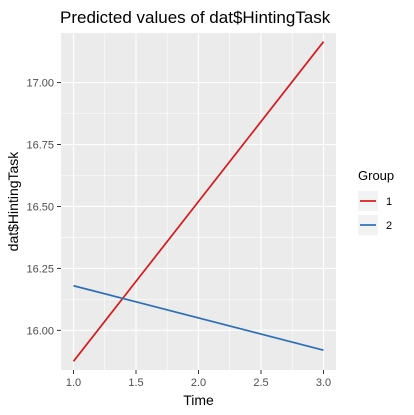 The width and height of the screenshot is (414, 415). Describe the element at coordinates (40, 331) in the screenshot. I see `y-tick-label: 16.00` at that location.